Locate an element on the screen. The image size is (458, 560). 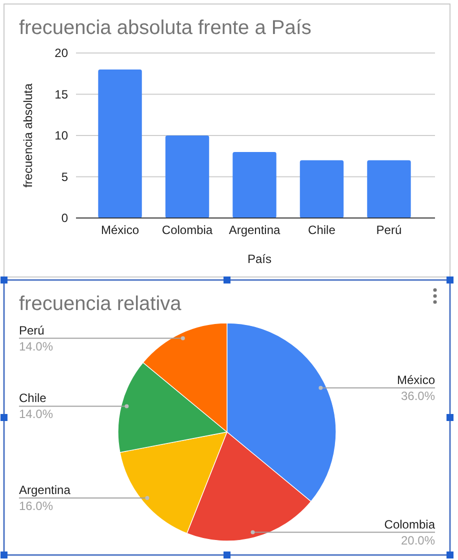
x-tick-label: Chile is located at coordinates (322, 230).